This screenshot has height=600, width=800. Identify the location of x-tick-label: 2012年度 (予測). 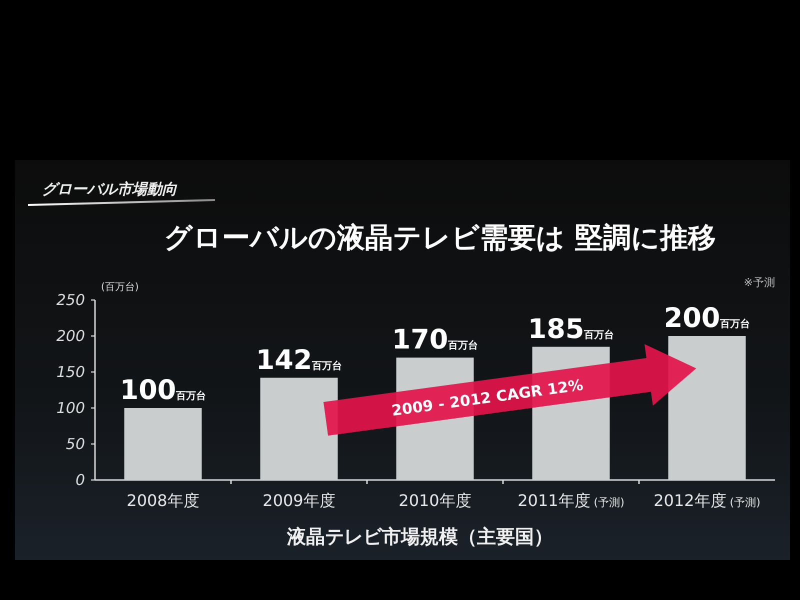
(707, 500).